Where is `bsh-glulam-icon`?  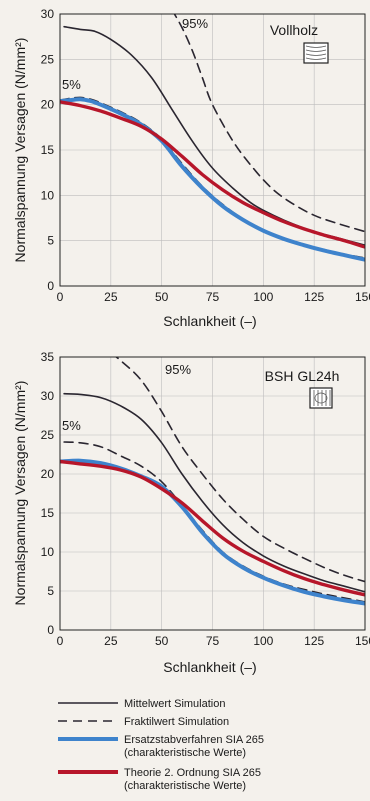 bsh-glulam-icon is located at coordinates (321, 398).